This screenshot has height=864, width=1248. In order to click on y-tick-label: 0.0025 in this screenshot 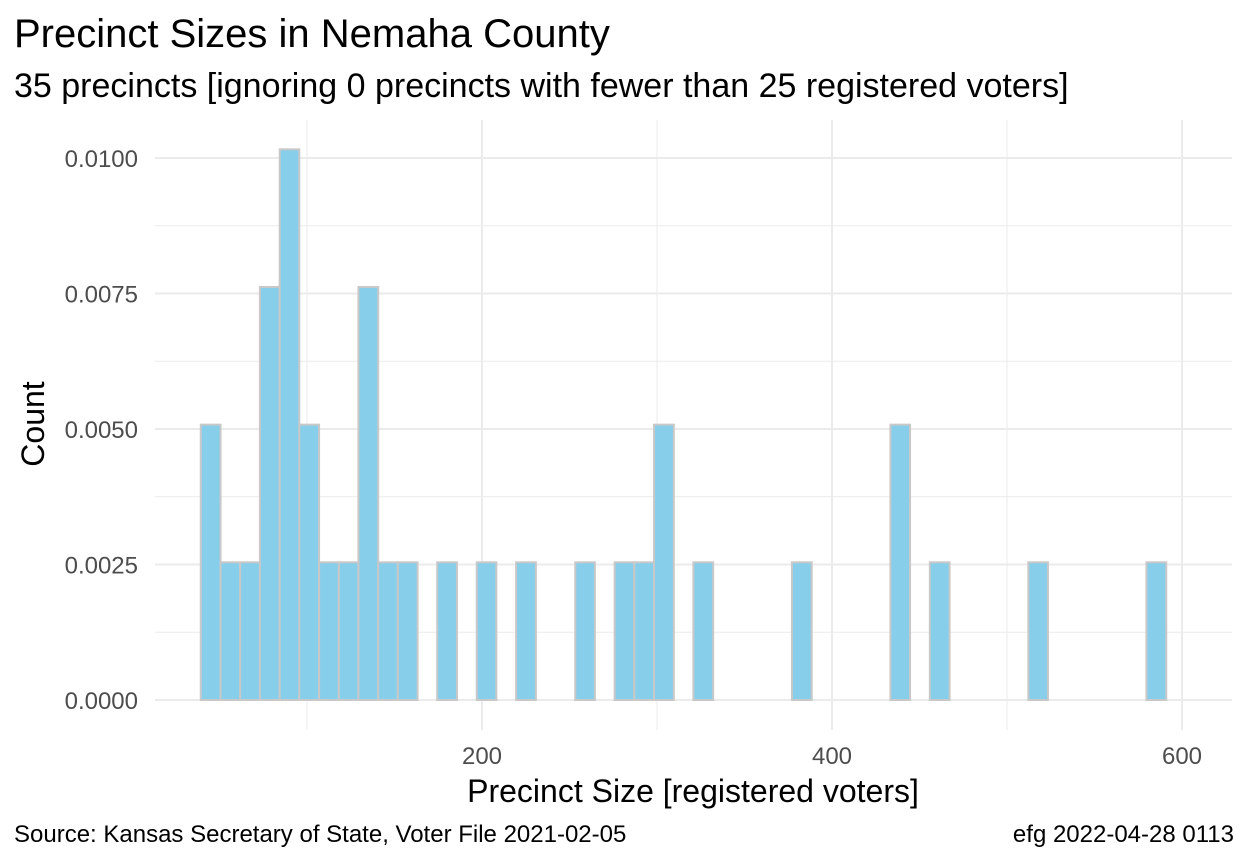, I will do `click(101, 566)`.